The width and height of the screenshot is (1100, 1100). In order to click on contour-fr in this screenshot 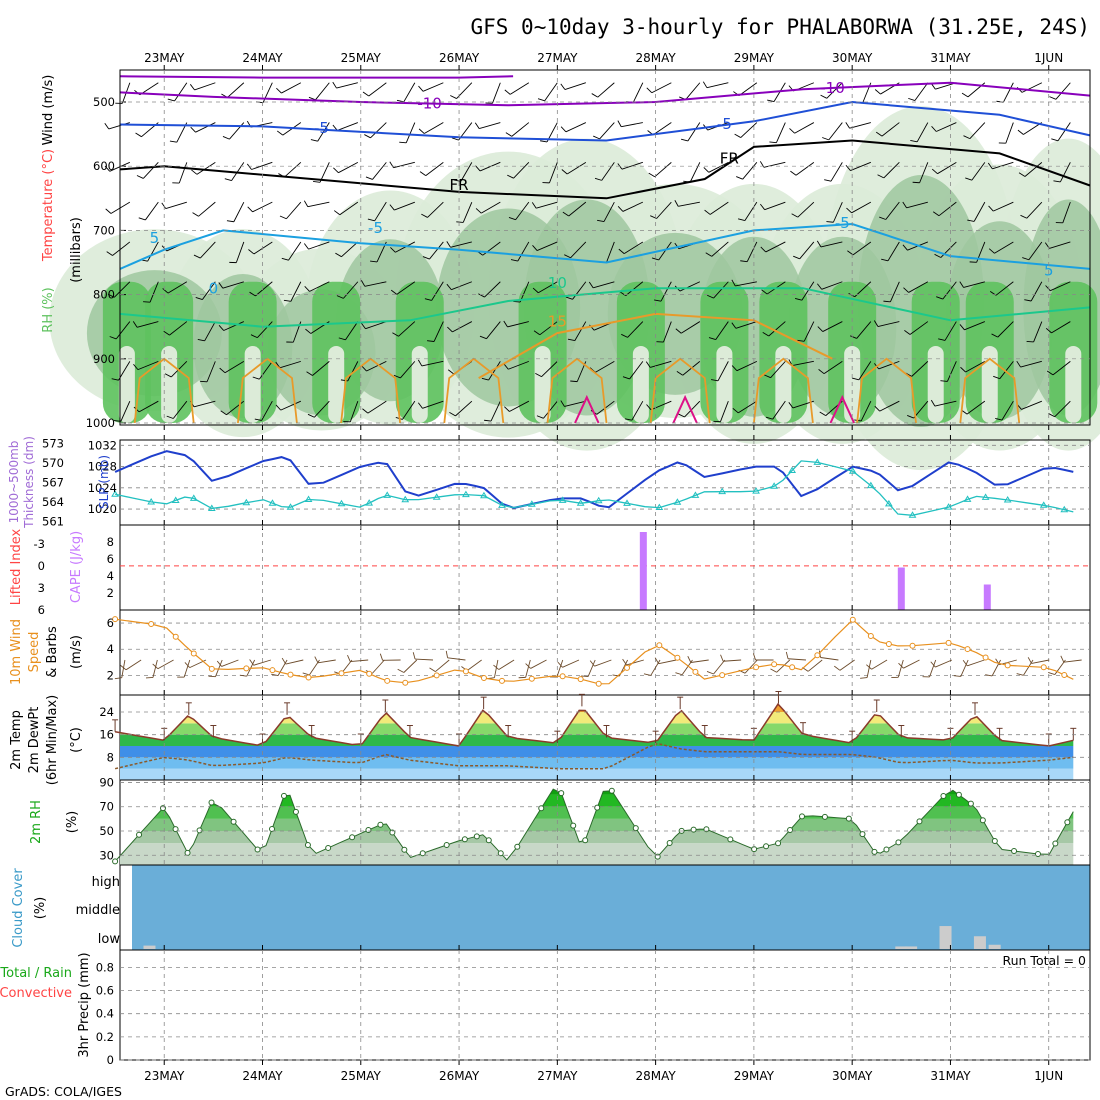, I will do `click(605, 169)`.